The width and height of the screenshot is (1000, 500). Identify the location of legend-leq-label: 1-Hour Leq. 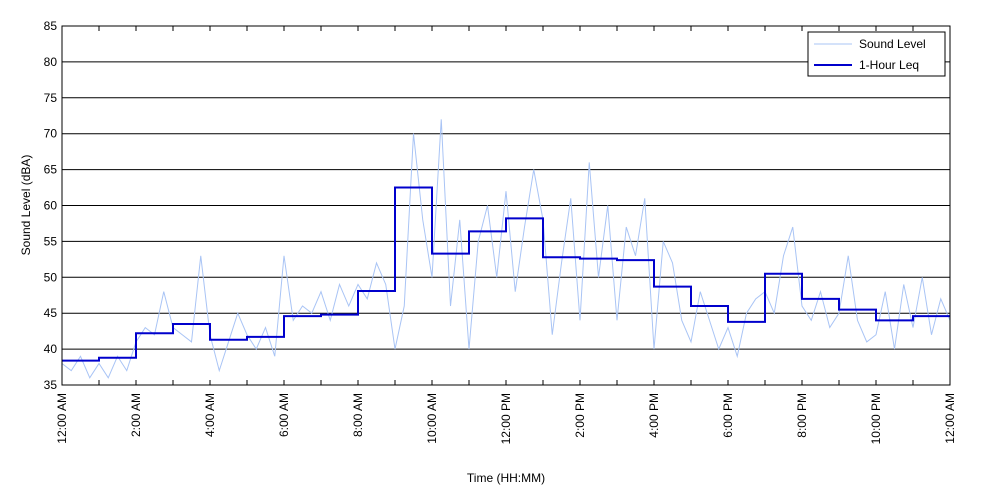
(889, 65).